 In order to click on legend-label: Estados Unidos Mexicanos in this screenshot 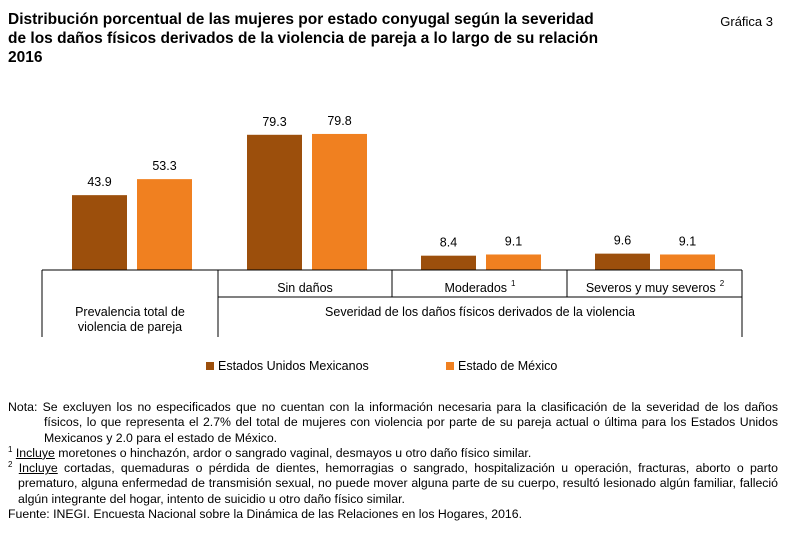, I will do `click(293, 366)`.